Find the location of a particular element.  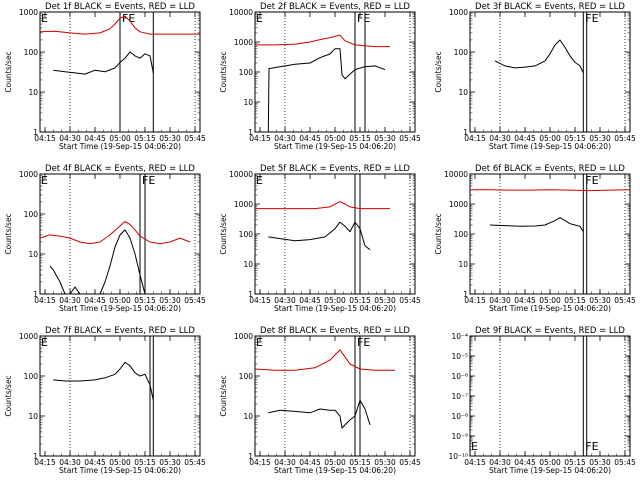

chart-title: Det 8f BLACK = Events, RED = LLD is located at coordinates (335, 331).